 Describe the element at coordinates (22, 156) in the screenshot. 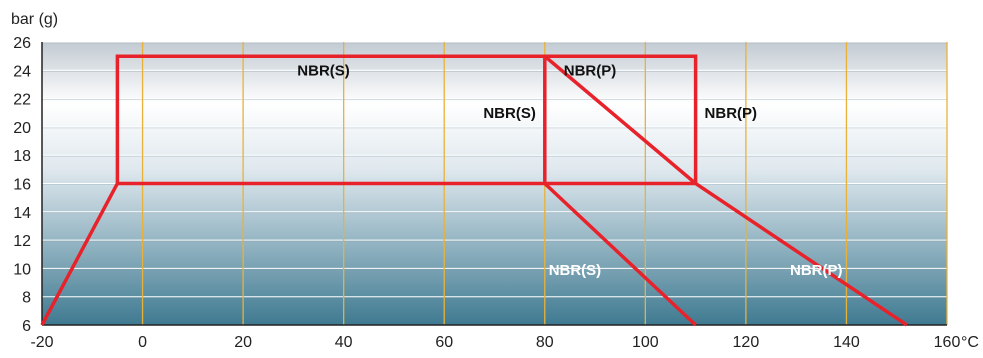

I see `y-tick-label: 18` at that location.